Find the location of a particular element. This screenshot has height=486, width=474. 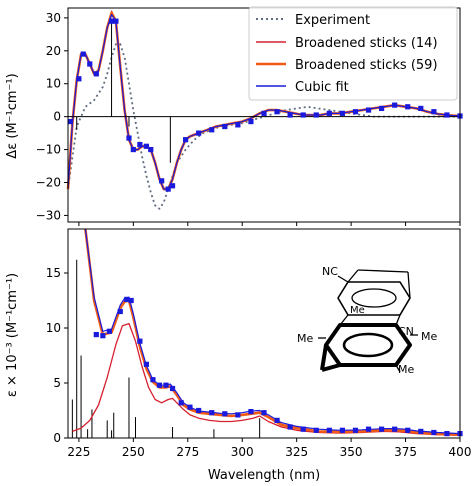

x-tick-label: 300 is located at coordinates (242, 452).